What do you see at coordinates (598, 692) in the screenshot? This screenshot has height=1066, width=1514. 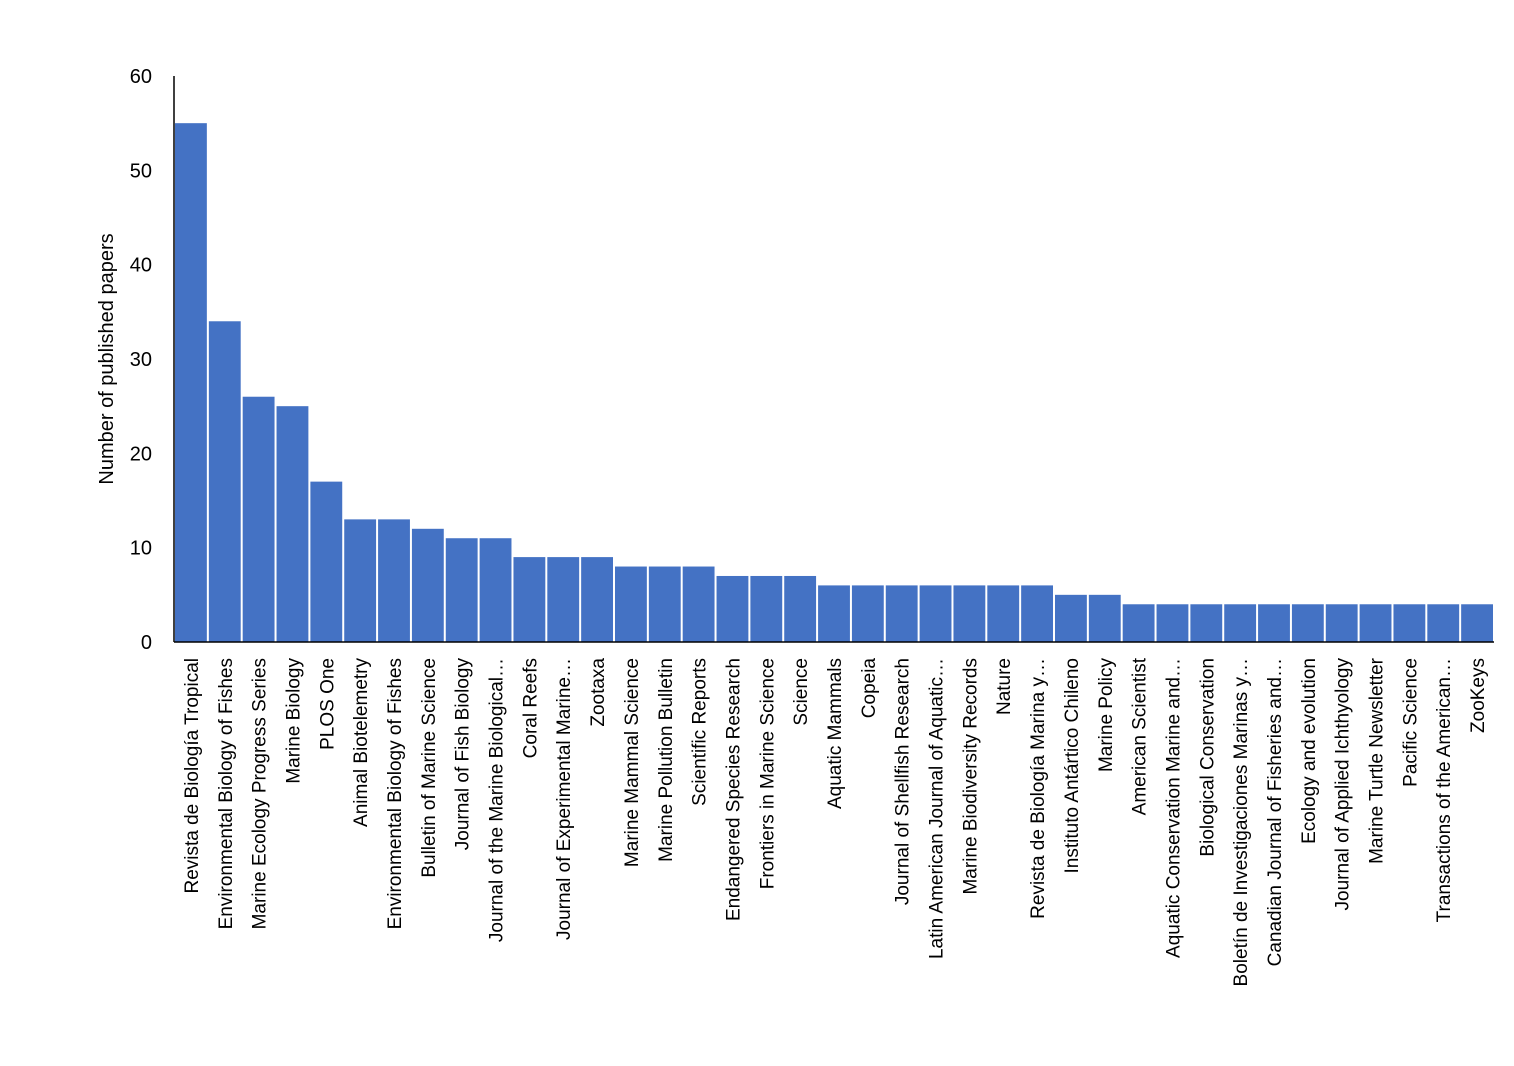 I see `x-tick-label-13: Zootaxa` at bounding box center [598, 692].